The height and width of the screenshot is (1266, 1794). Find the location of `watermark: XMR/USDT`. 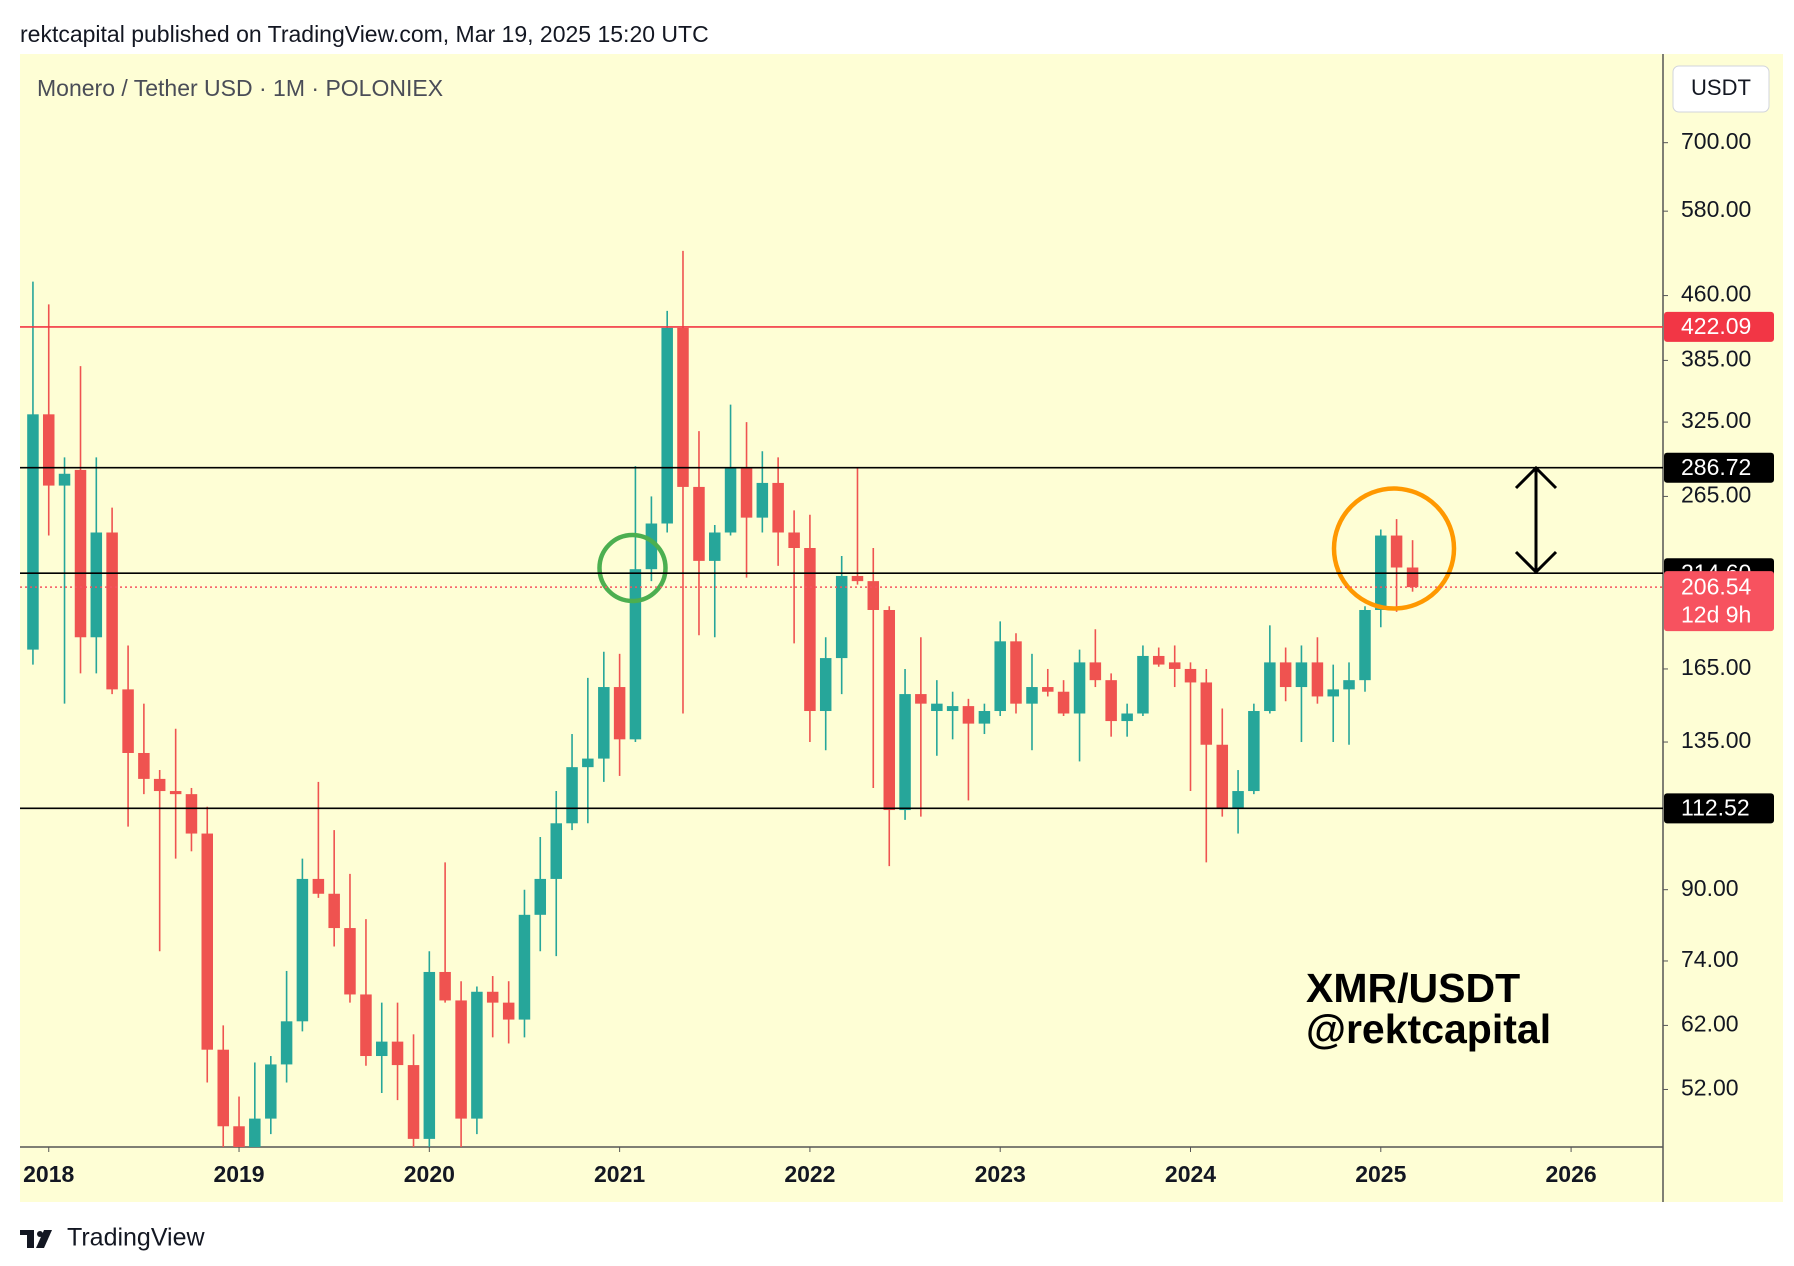

watermark: XMR/USDT is located at coordinates (1413, 988).